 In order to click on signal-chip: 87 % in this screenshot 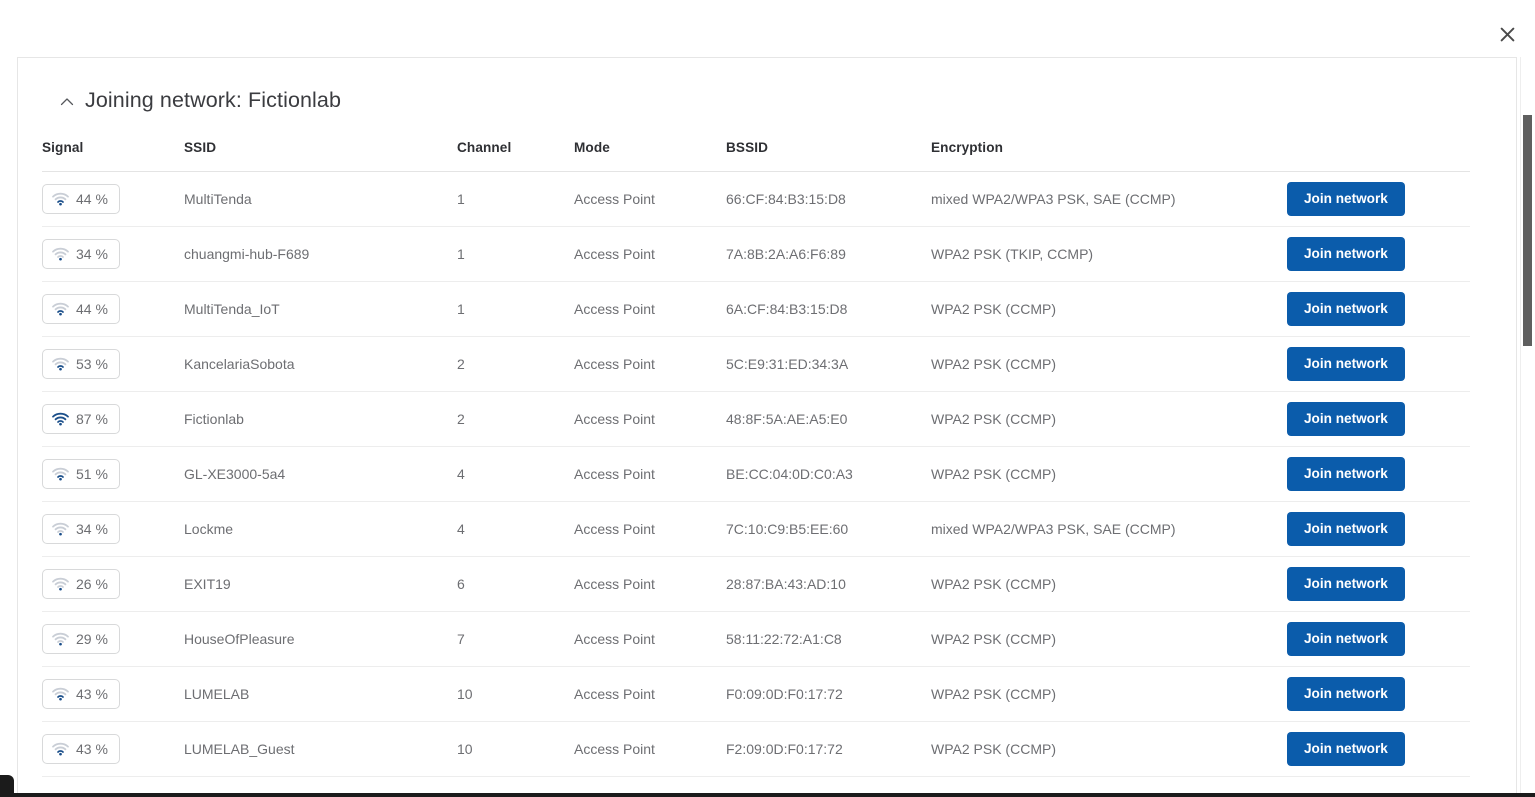, I will do `click(81, 419)`.